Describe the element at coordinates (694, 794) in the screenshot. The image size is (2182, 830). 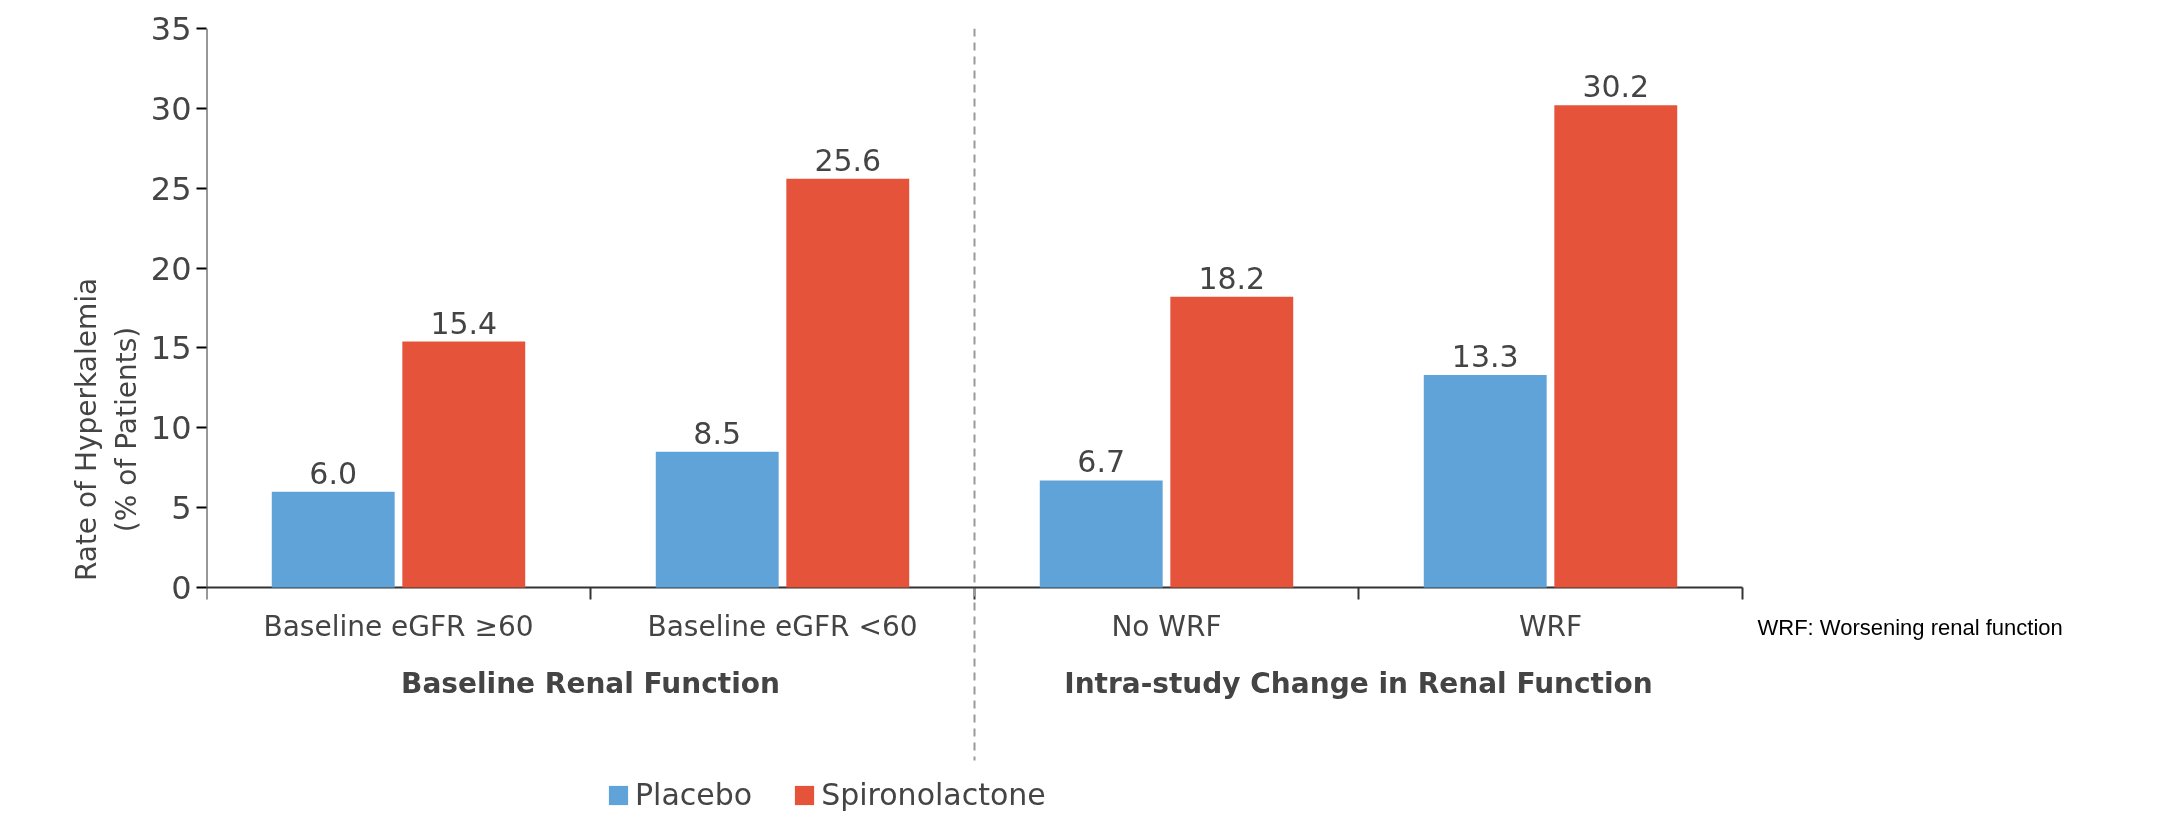
I see `legend-label: Placebo` at that location.